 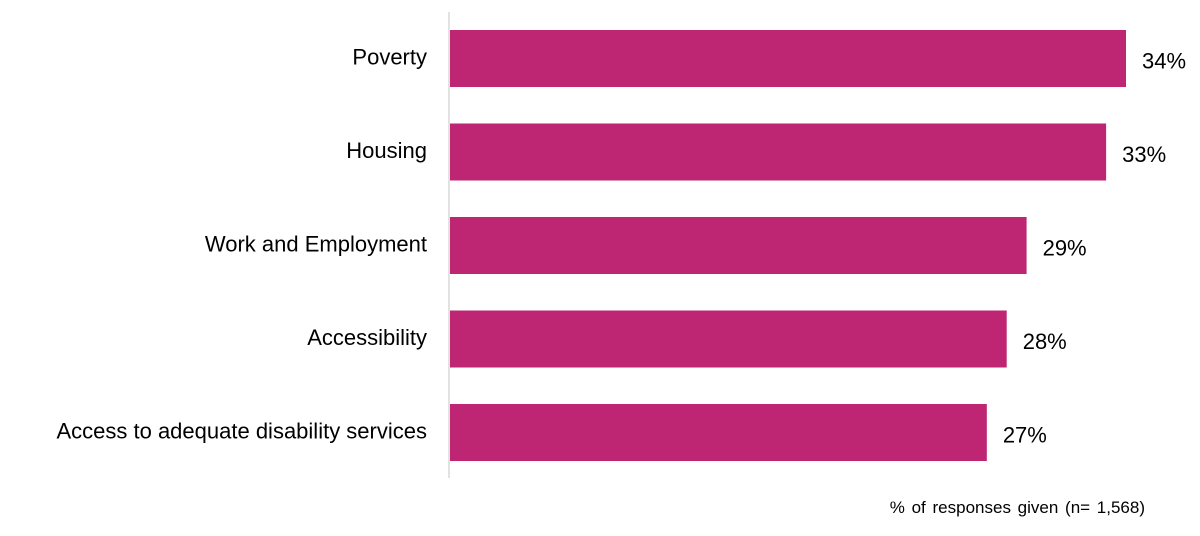 I want to click on x-axis-label: % of responses given (n= 1,568), so click(x=1017, y=507).